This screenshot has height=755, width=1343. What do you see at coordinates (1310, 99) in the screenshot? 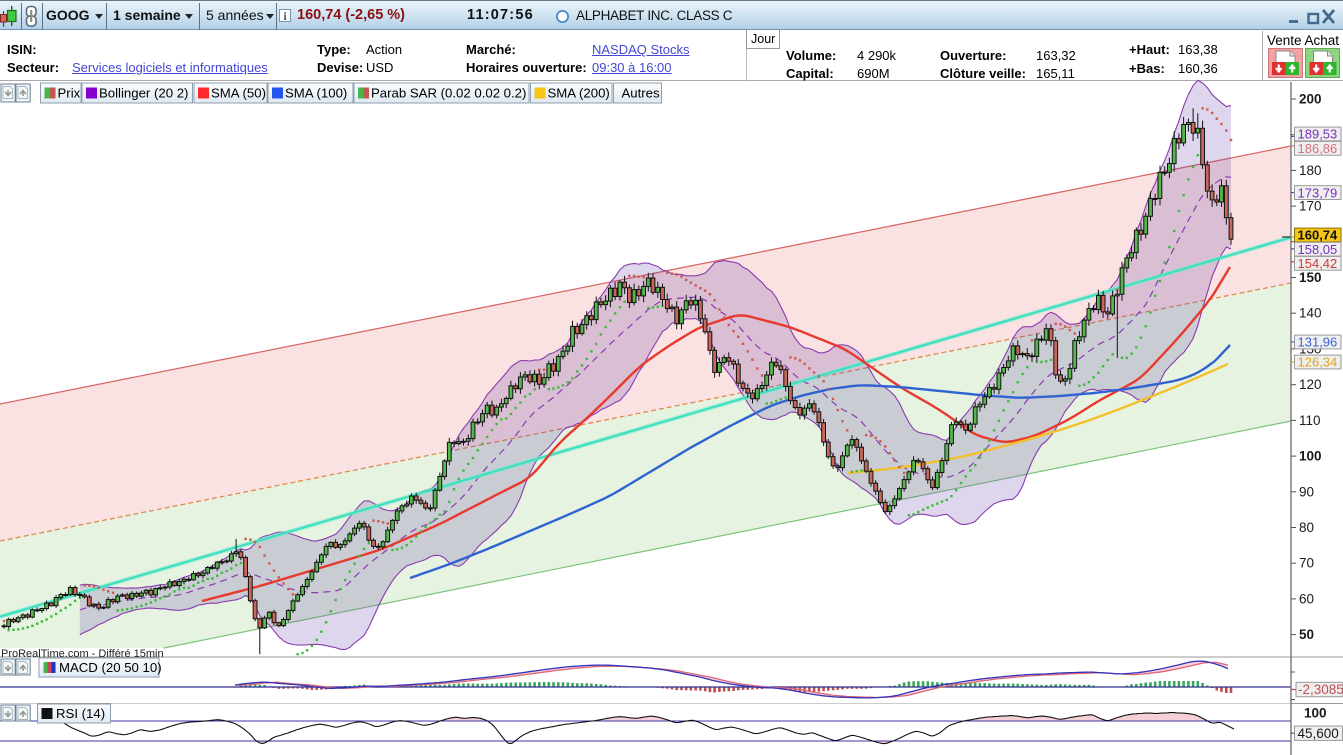
I see `svg-text: 200` at bounding box center [1310, 99].